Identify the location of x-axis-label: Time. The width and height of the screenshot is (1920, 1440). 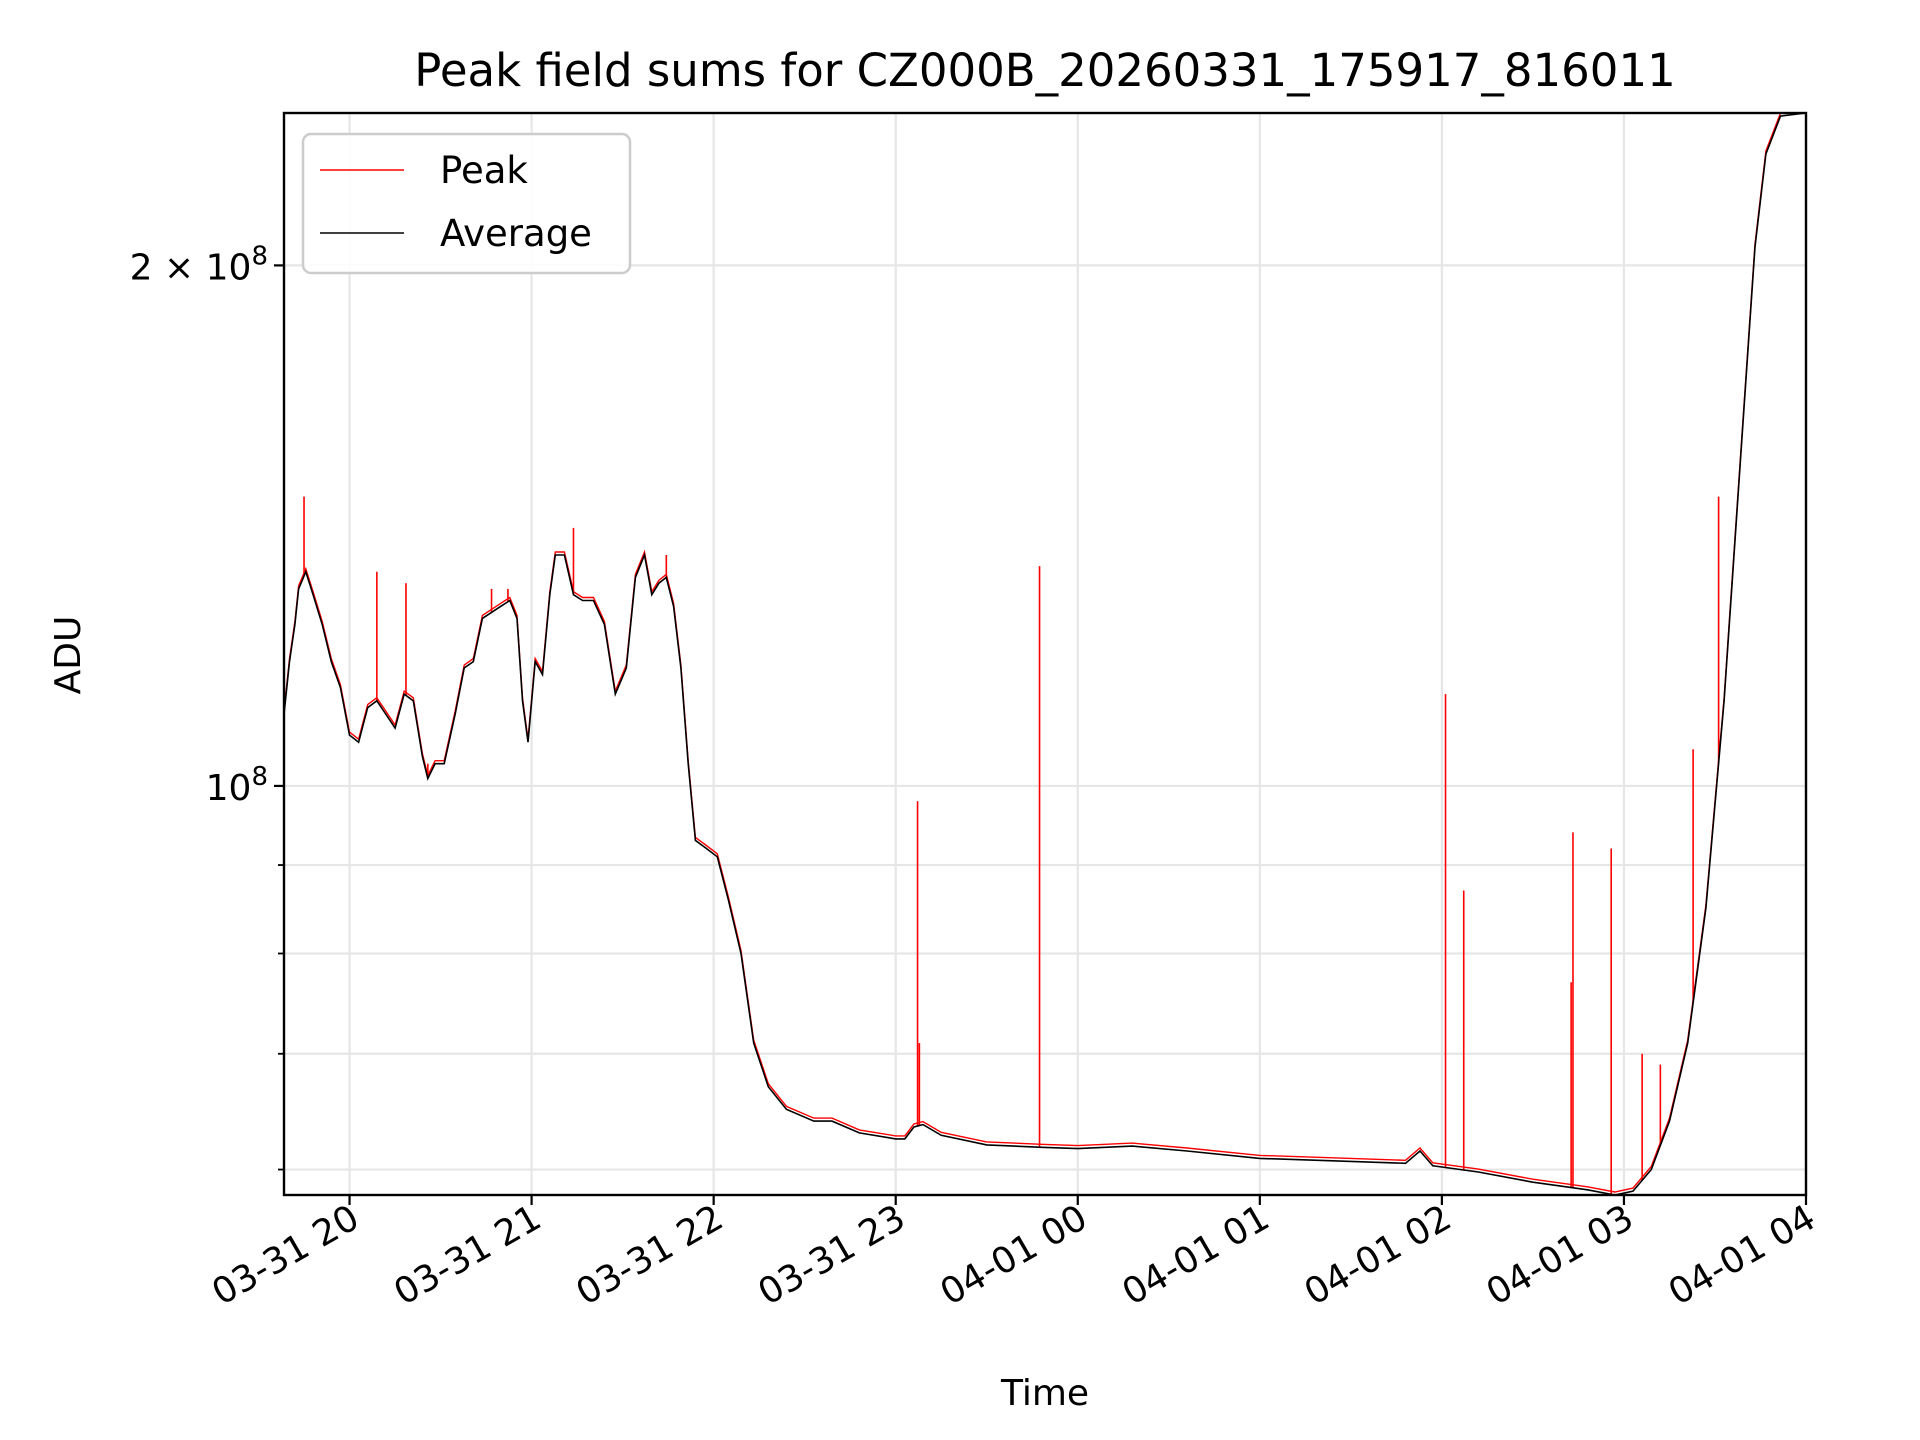
(1044, 1393).